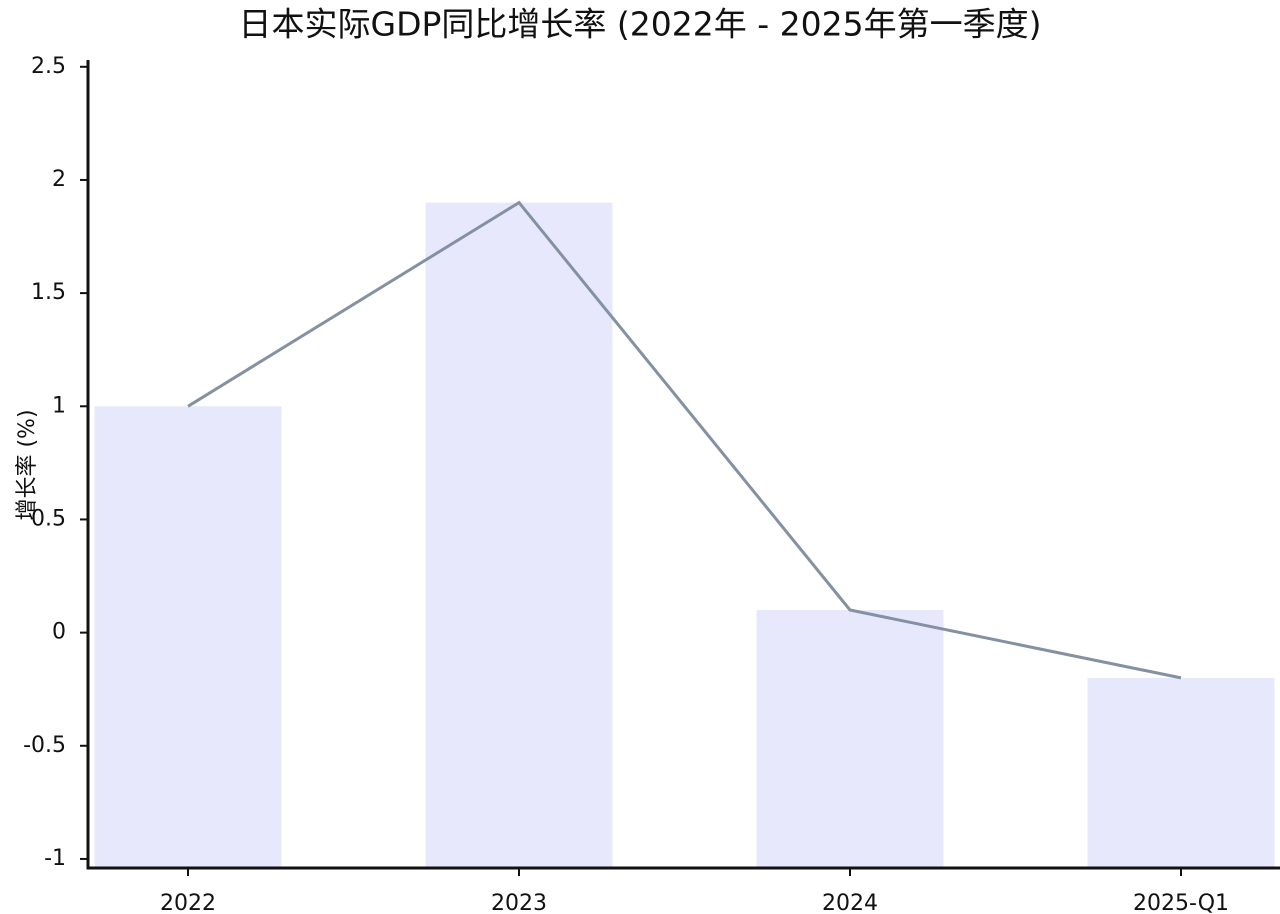 Image resolution: width=1280 pixels, height=914 pixels. What do you see at coordinates (48, 66) in the screenshot?
I see `y-tick-label: 2.5` at bounding box center [48, 66].